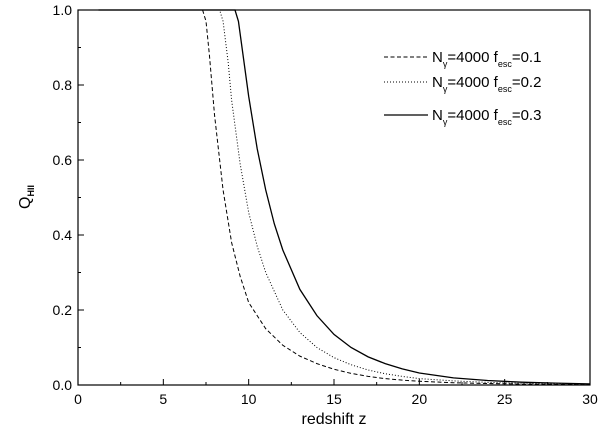 This screenshot has width=600, height=432. What do you see at coordinates (25, 203) in the screenshot?
I see `y-axis-title-main: Q` at bounding box center [25, 203].